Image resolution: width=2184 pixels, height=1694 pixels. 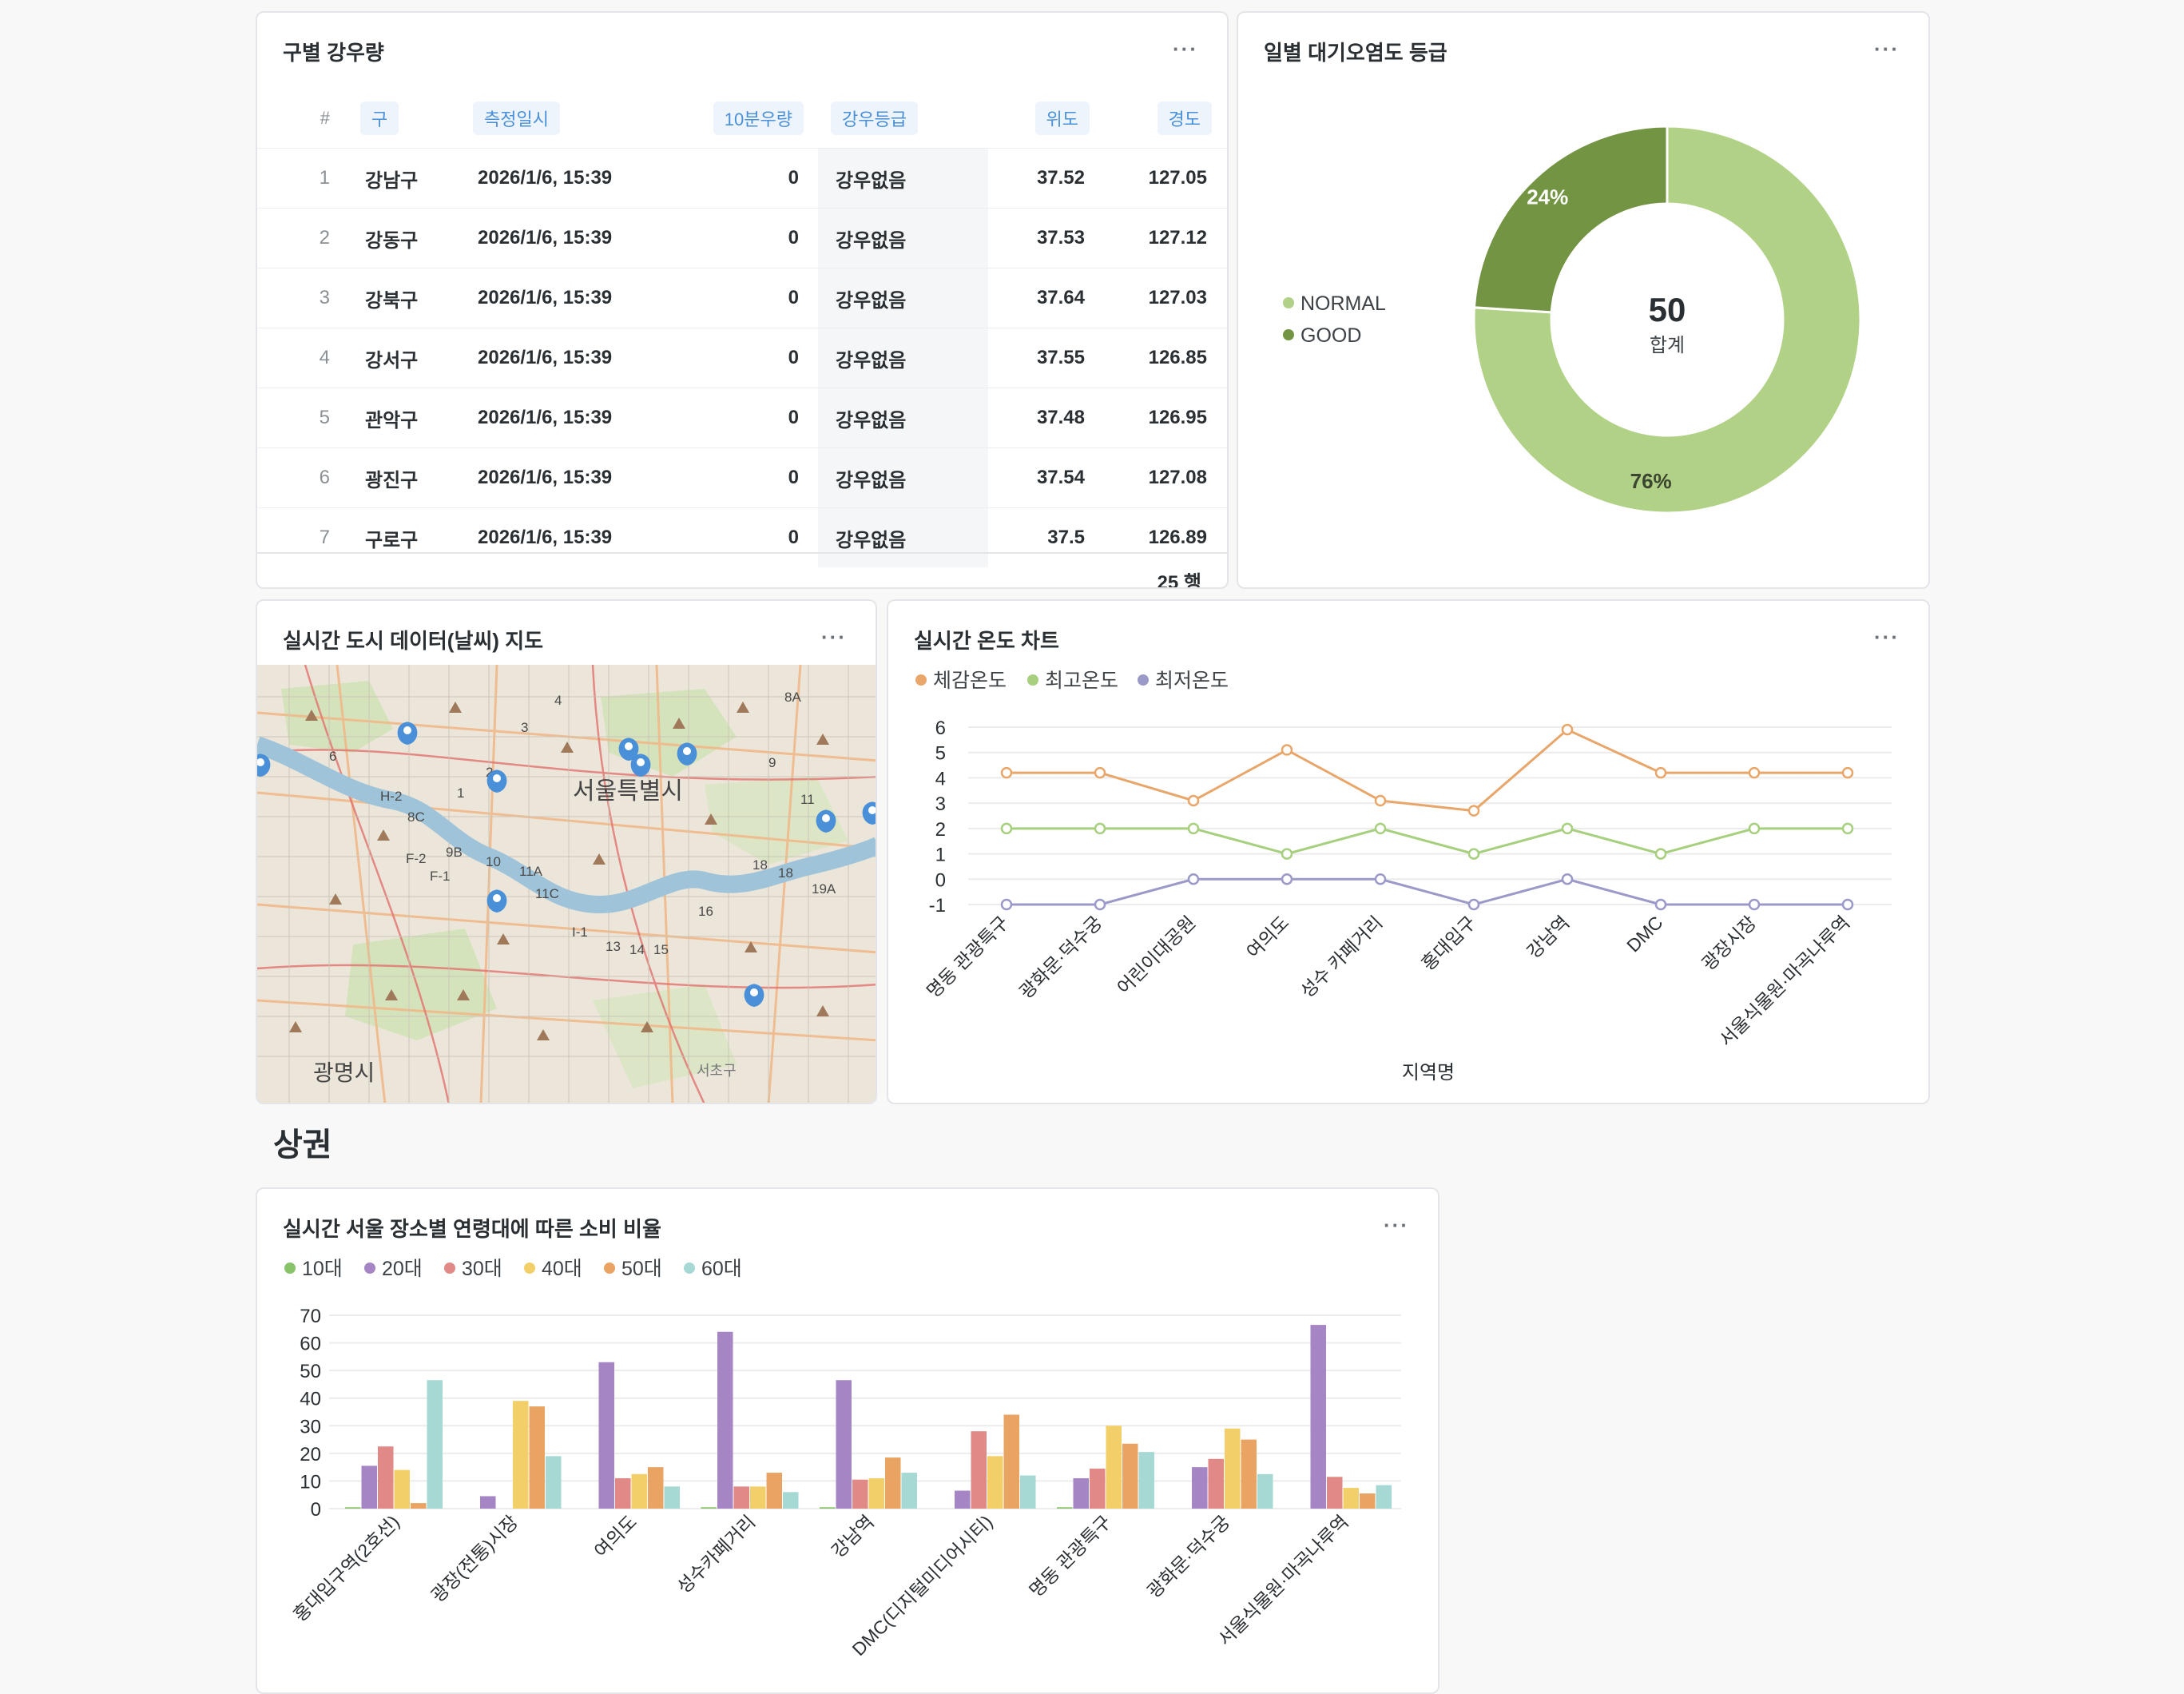 I want to click on legend-item: 20대, so click(x=393, y=1267).